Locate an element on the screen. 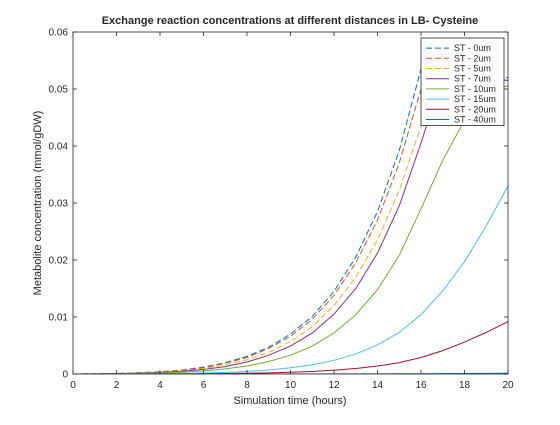  x-tick-label: 12 is located at coordinates (334, 385).